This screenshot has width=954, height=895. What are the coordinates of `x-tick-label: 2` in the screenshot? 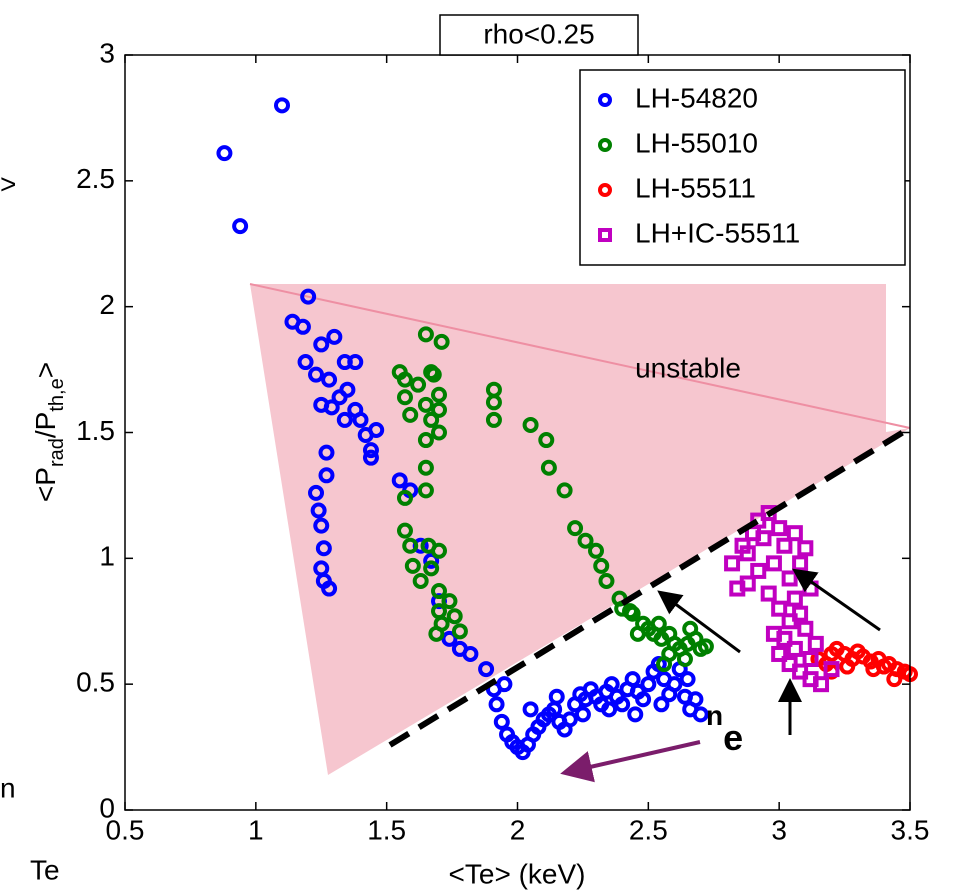 It's located at (518, 829).